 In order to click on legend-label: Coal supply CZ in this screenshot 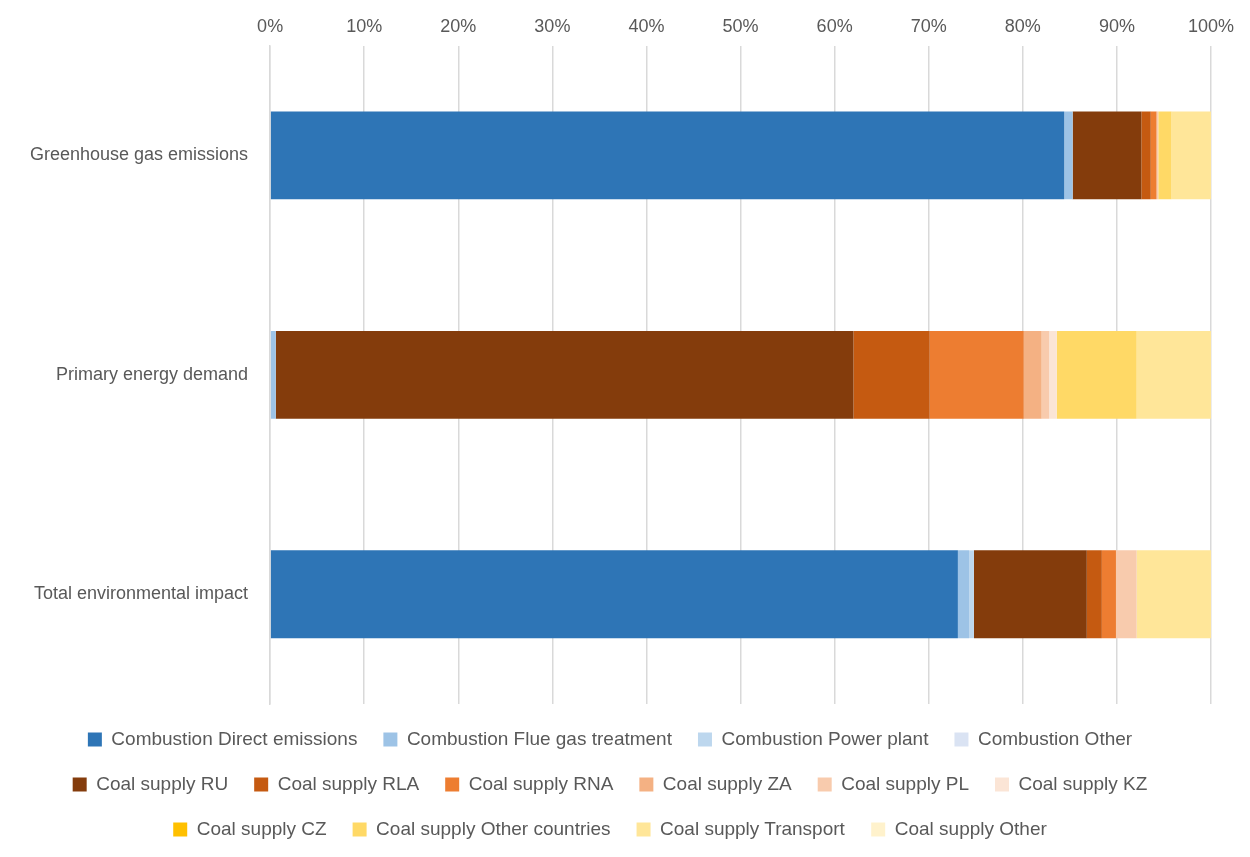, I will do `click(261, 828)`.